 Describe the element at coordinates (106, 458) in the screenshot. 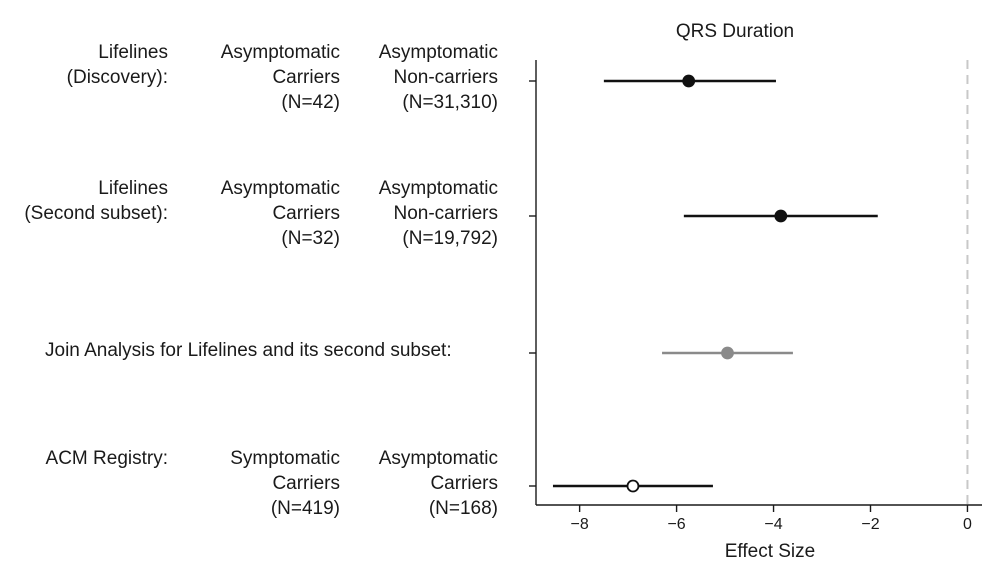

I see `row-acm-registry-study-label: ACM Registry:` at that location.